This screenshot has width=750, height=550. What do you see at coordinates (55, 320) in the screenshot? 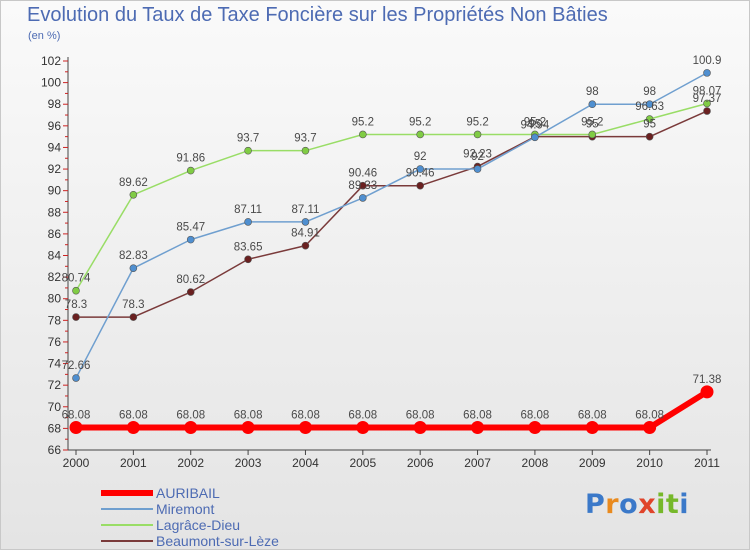
I see `y-tick-label: 78` at bounding box center [55, 320].